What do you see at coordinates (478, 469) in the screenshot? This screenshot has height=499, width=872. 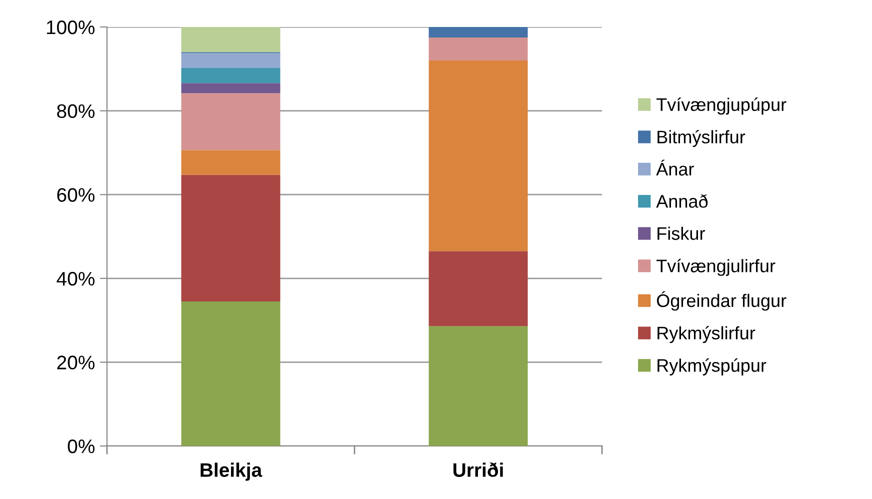 I see `x-tick-label: Urriði` at bounding box center [478, 469].